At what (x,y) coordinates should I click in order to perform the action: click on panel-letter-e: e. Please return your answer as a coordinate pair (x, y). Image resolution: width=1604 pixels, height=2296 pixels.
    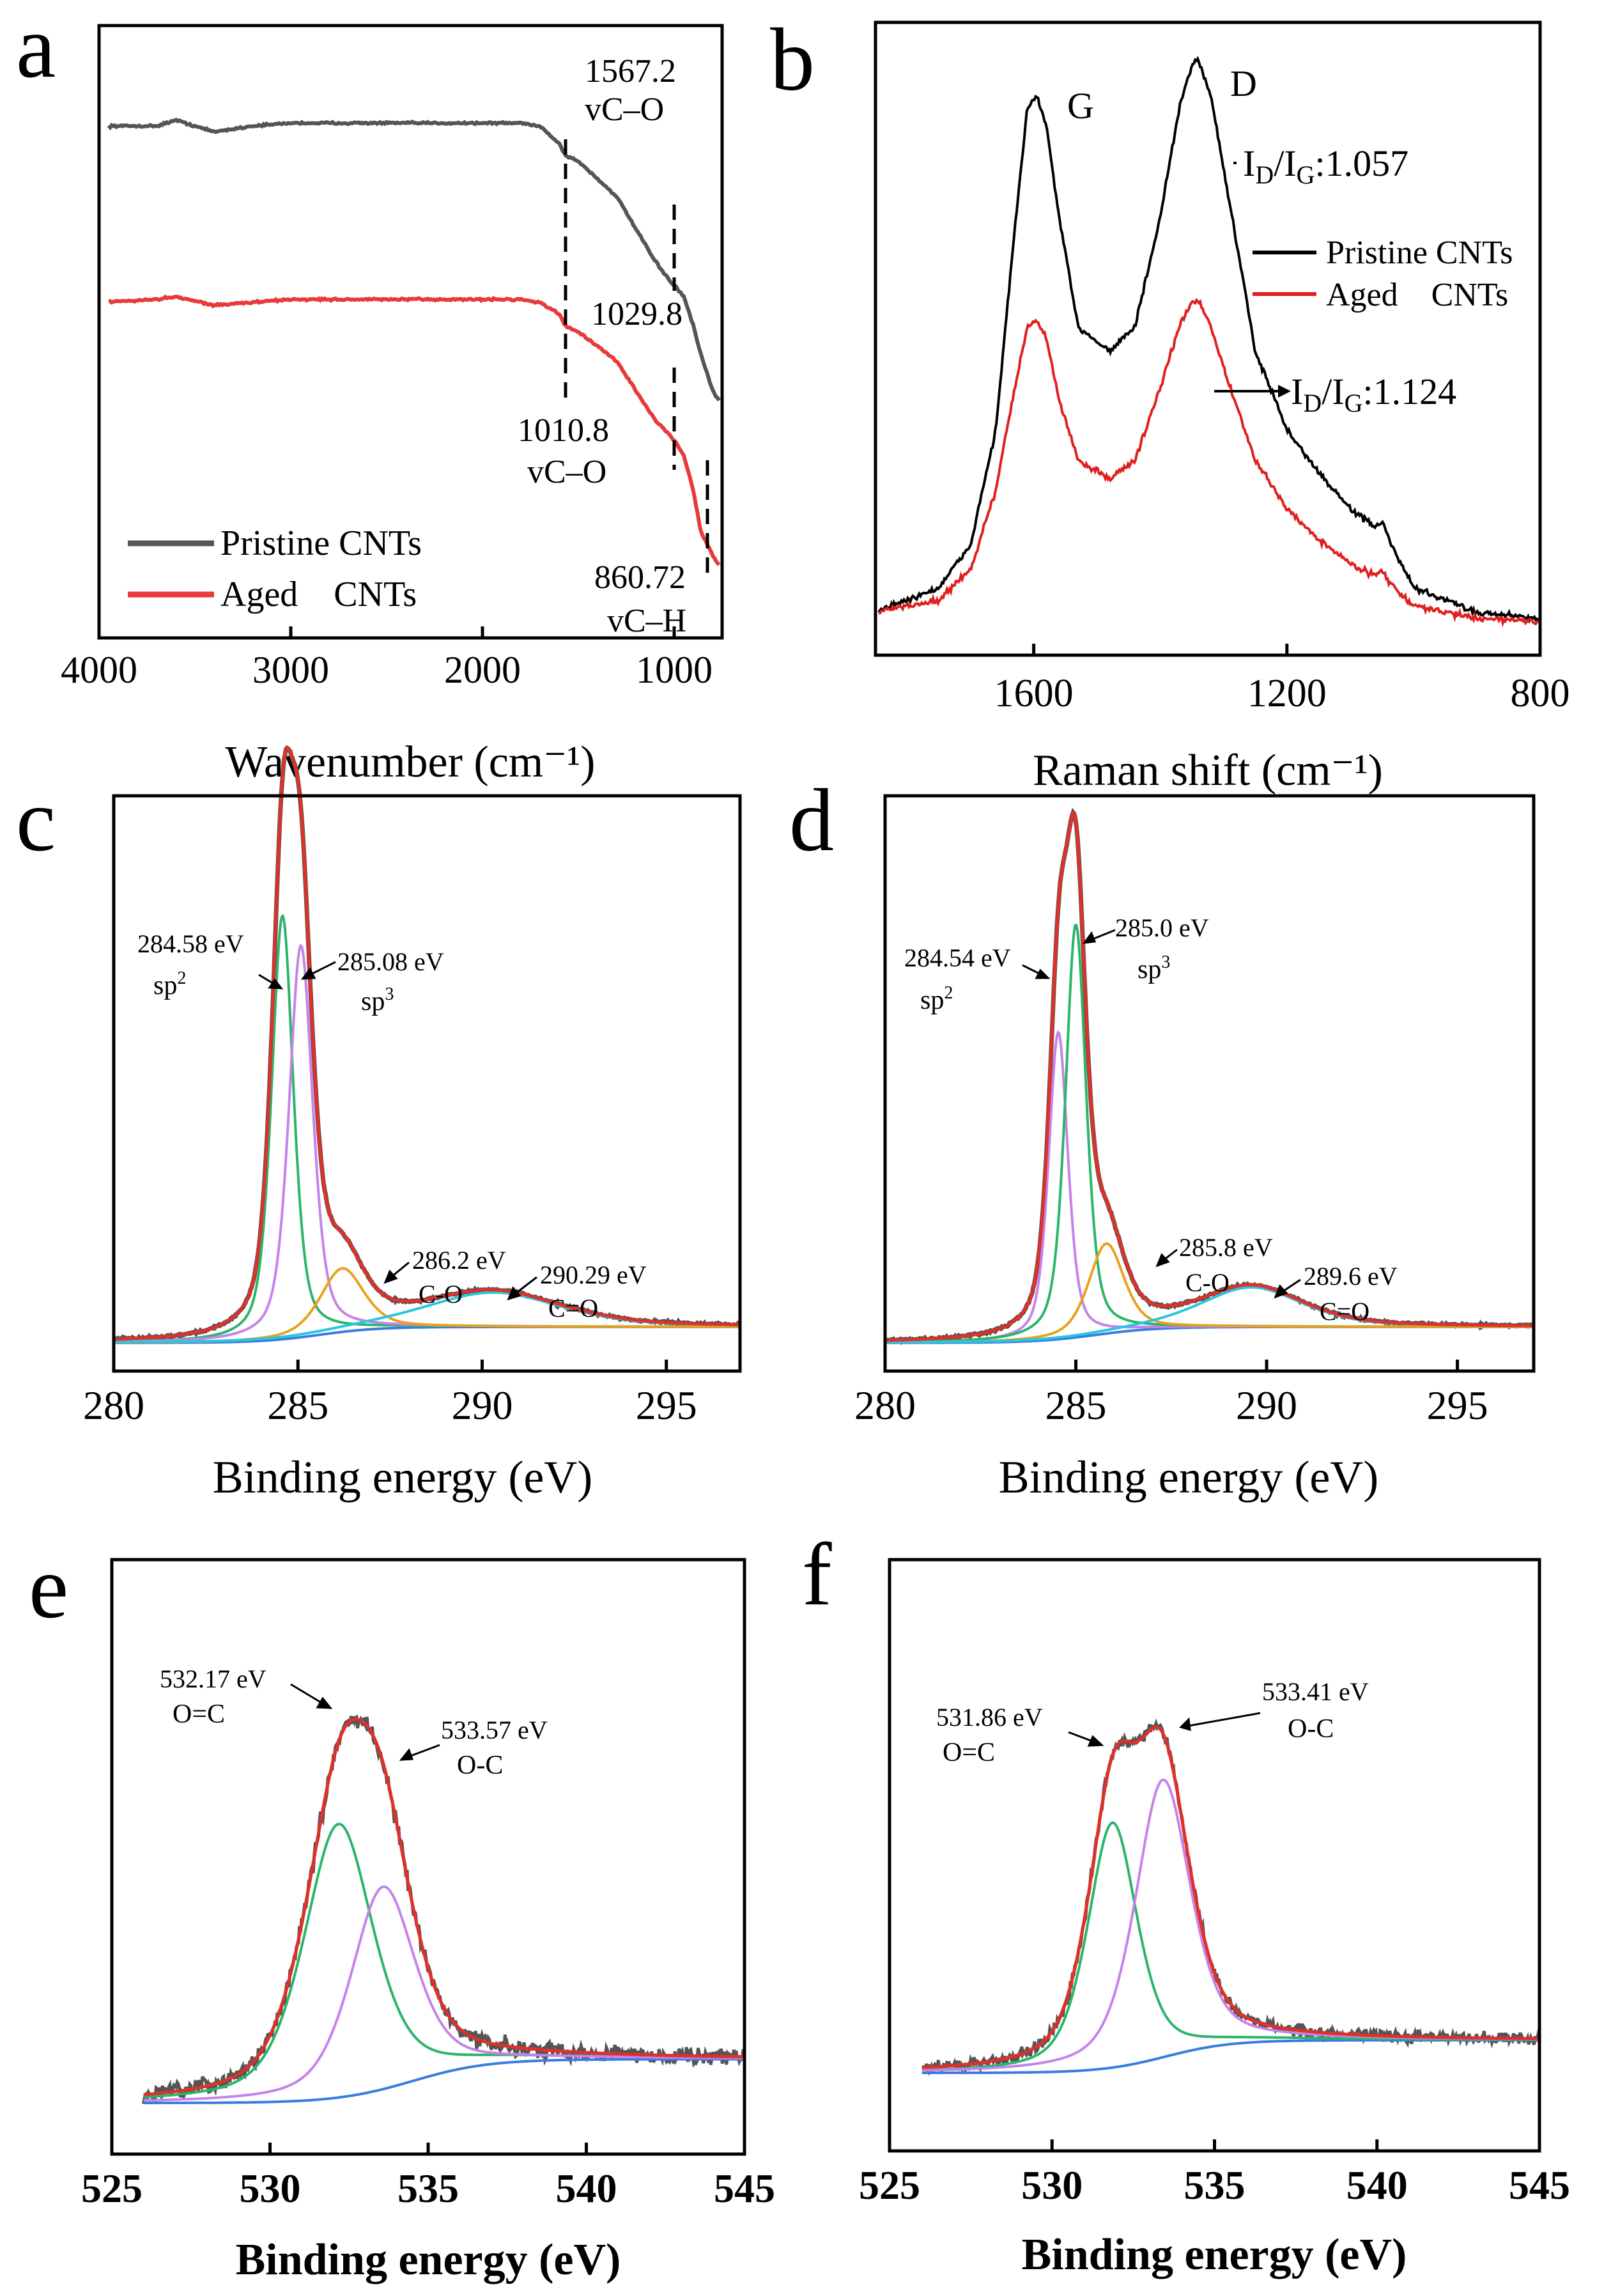
    Looking at the image, I should click on (49, 1587).